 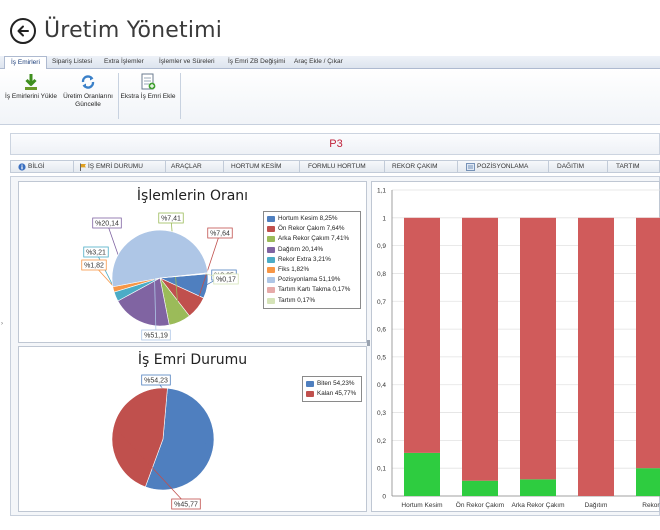 What do you see at coordinates (571, 166) in the screenshot?
I see `column-dagitim: DAĞITIM` at bounding box center [571, 166].